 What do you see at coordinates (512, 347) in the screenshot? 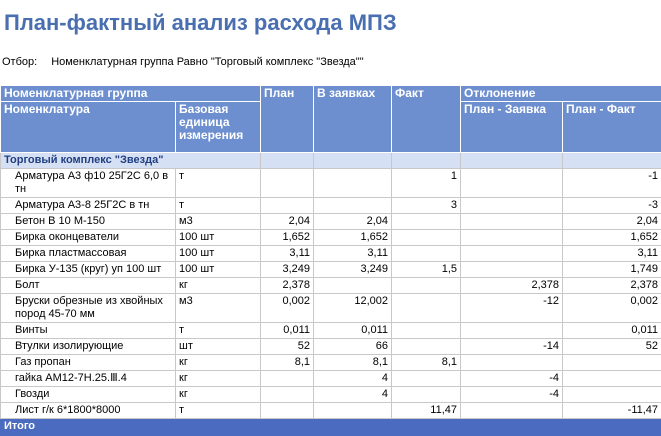
I see `table-cell: -14` at bounding box center [512, 347].